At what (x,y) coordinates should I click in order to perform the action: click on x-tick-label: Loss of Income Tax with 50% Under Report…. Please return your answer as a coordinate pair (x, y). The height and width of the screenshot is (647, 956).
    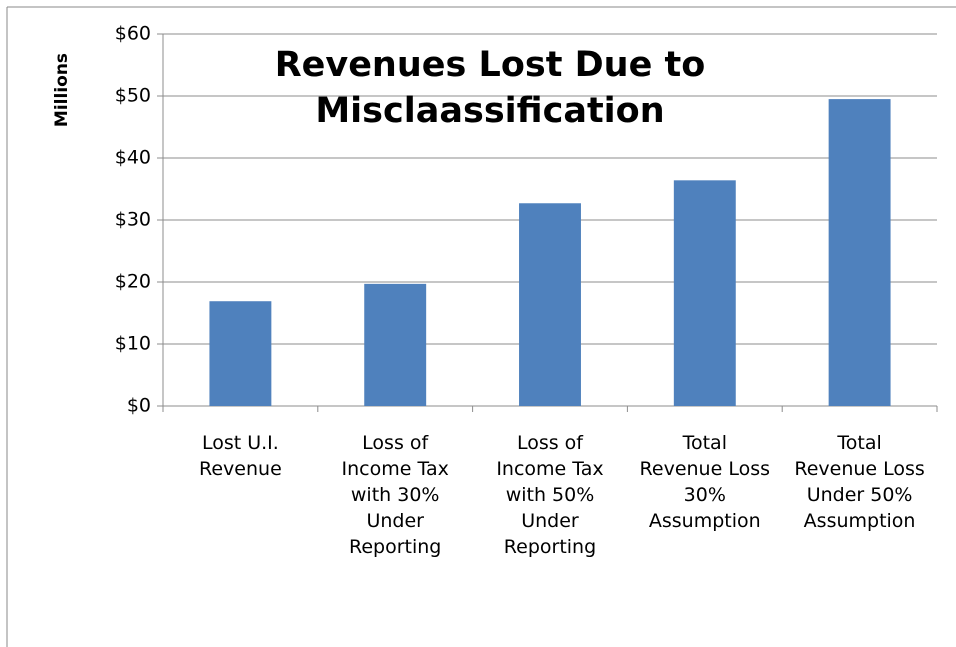
    Looking at the image, I should click on (550, 495).